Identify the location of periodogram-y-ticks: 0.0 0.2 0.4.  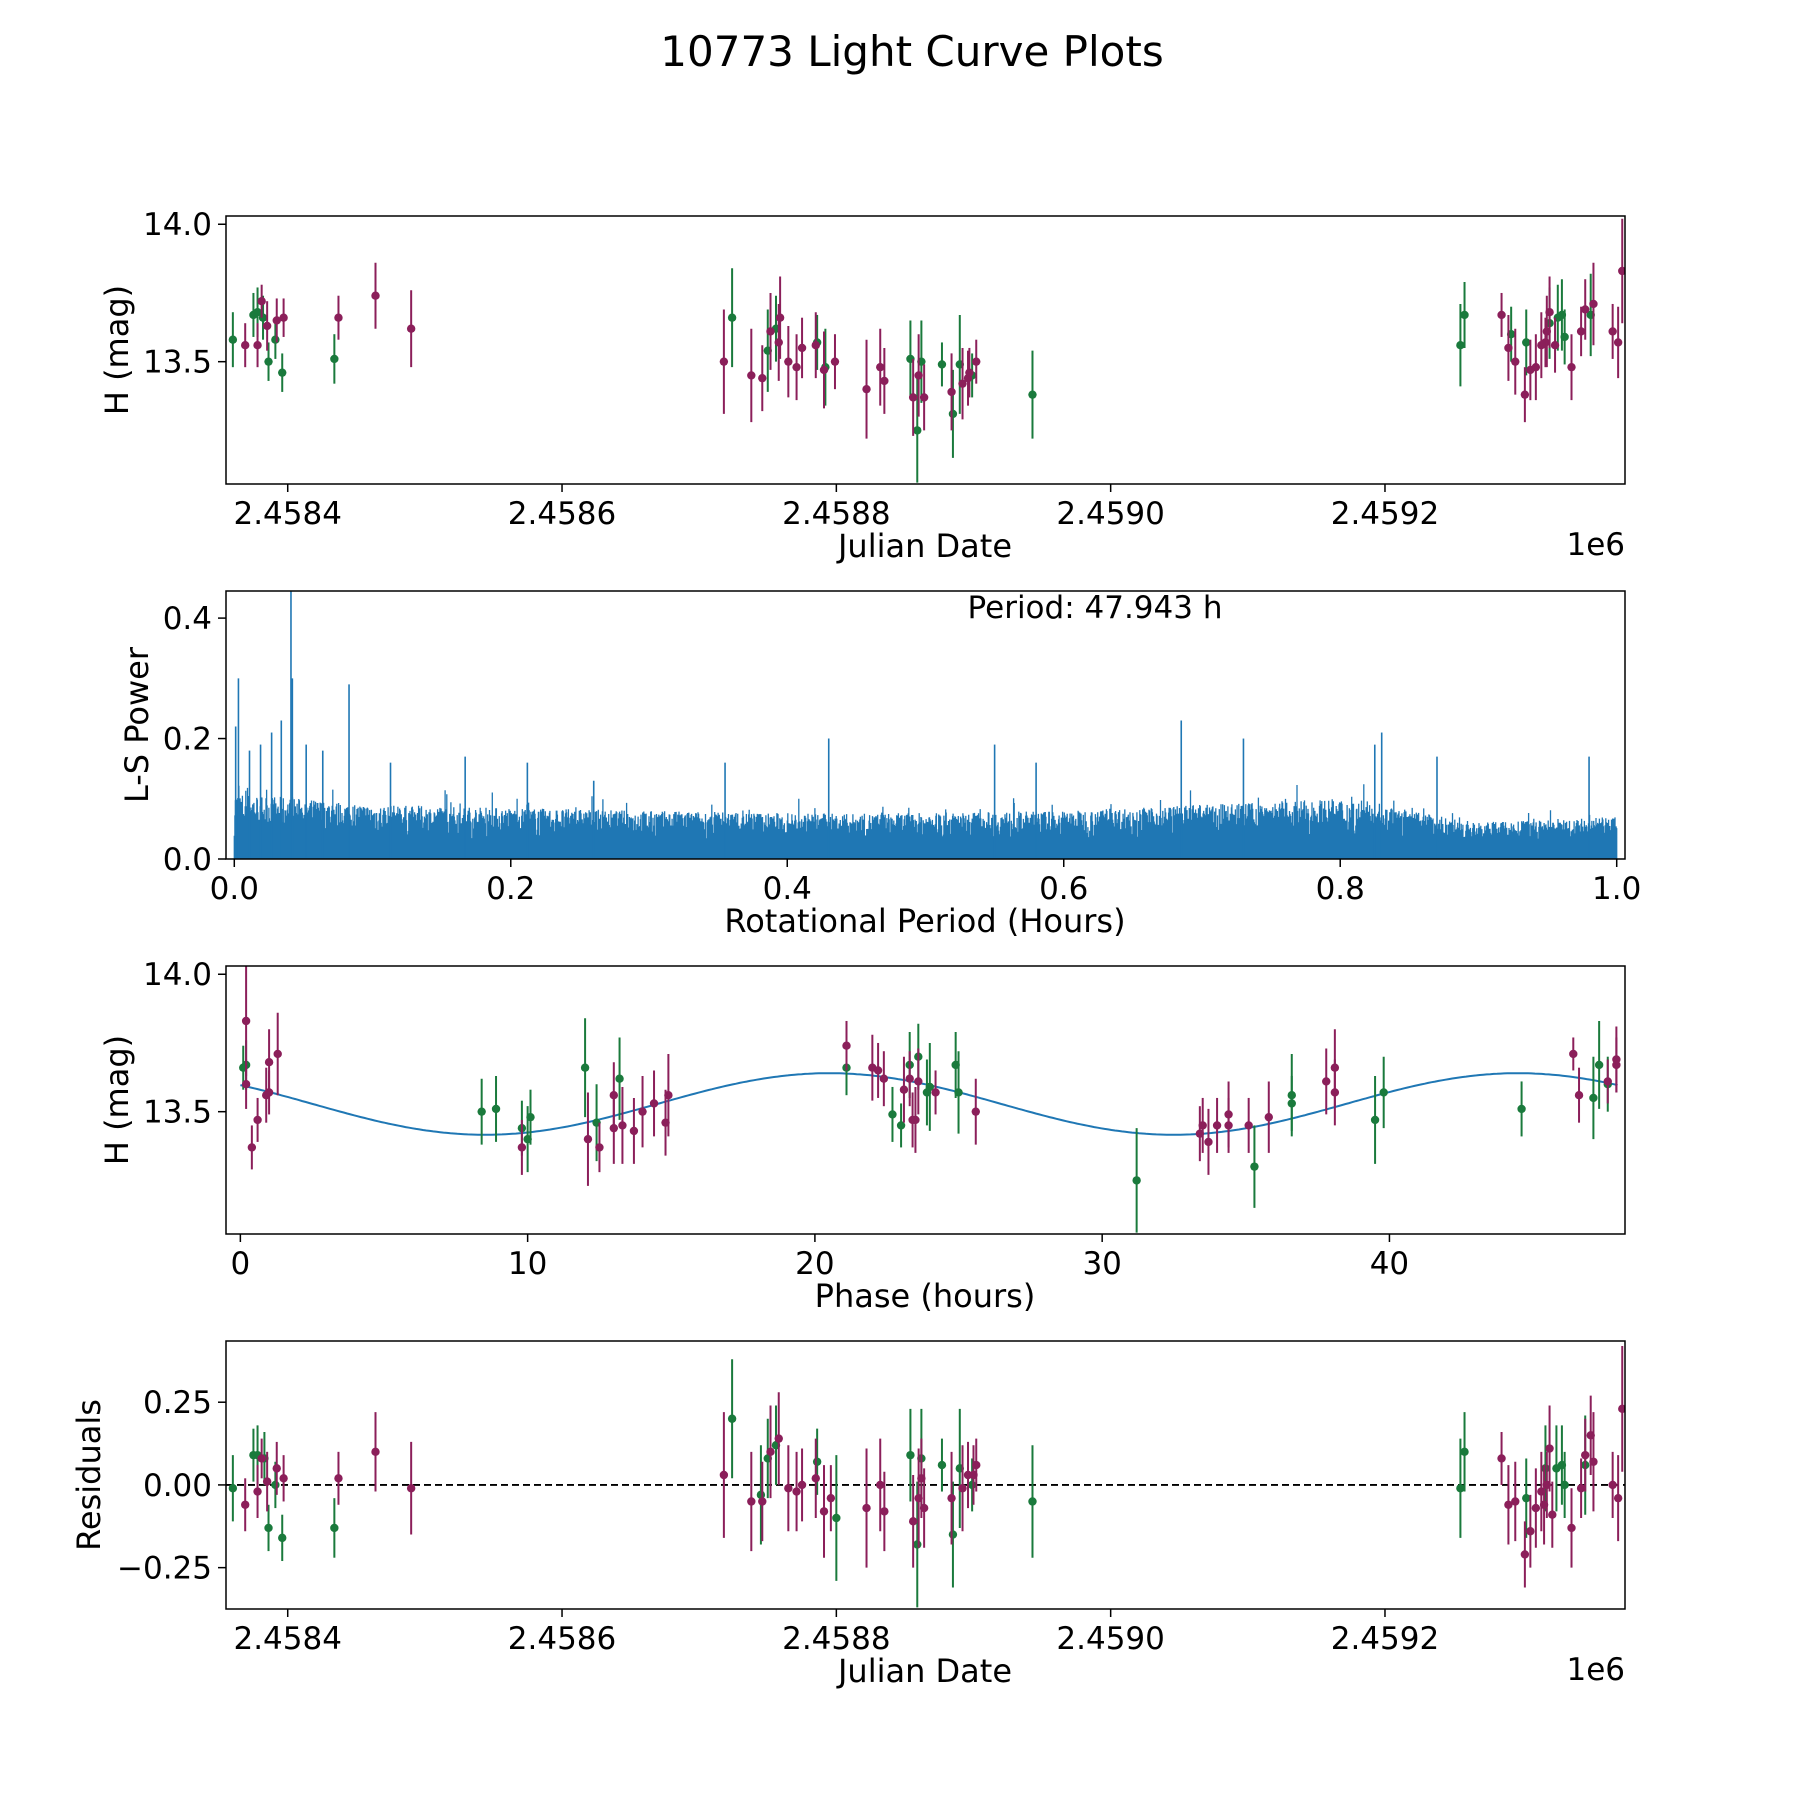
(194, 739).